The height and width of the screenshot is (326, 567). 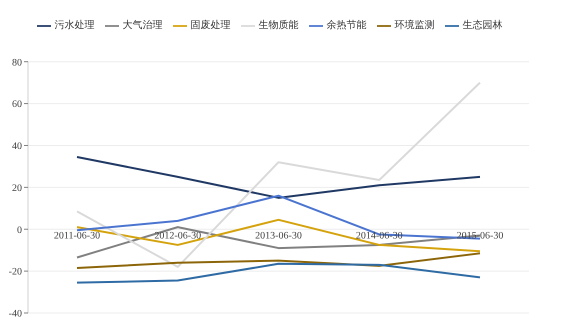 What do you see at coordinates (414, 25) in the screenshot?
I see `legend-label: 环境监测` at bounding box center [414, 25].